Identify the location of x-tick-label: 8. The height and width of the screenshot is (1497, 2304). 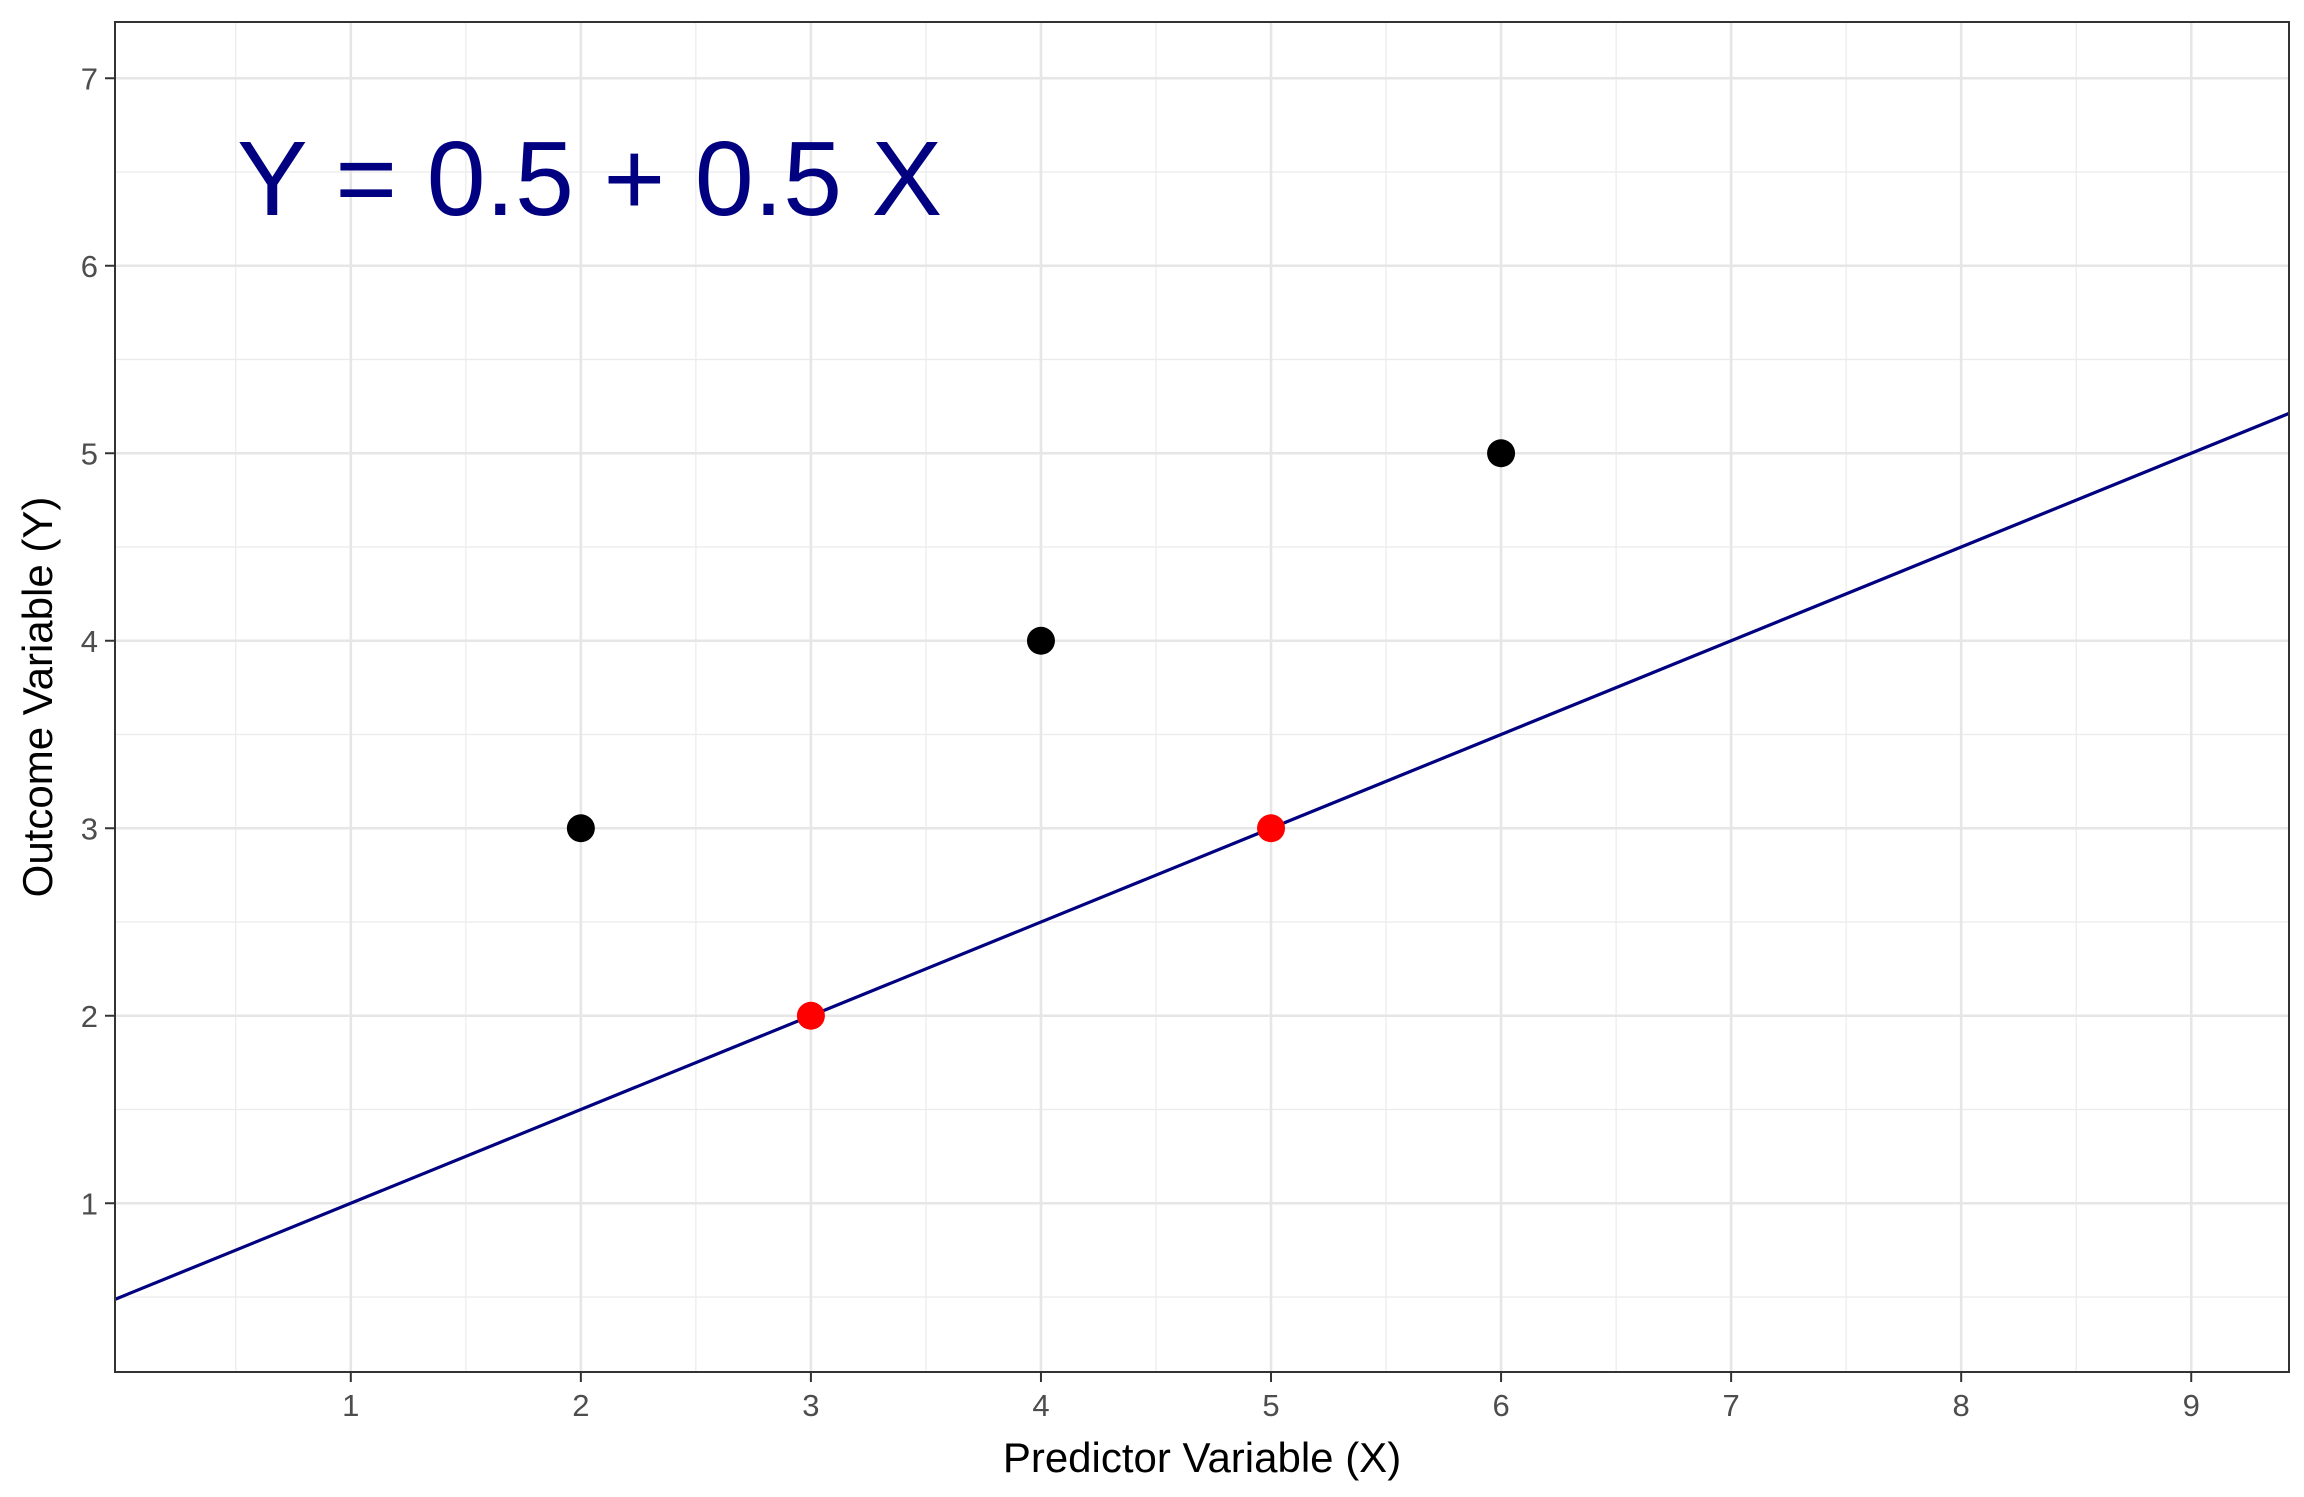
(1961, 1405).